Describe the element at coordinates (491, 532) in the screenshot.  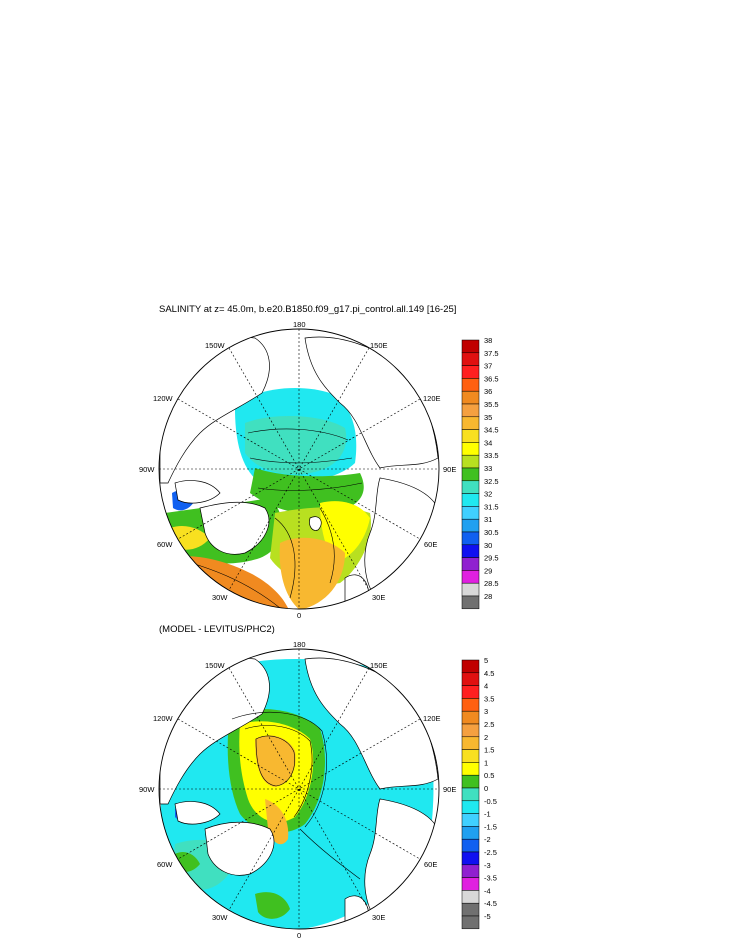
I see `colorbar-label: 30.5` at that location.